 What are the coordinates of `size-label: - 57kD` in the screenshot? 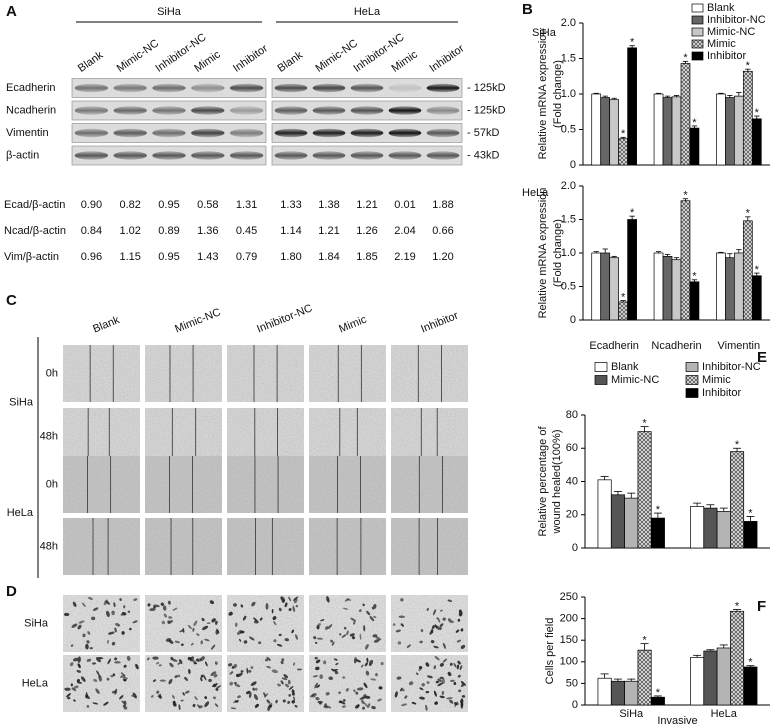 It's located at (483, 133).